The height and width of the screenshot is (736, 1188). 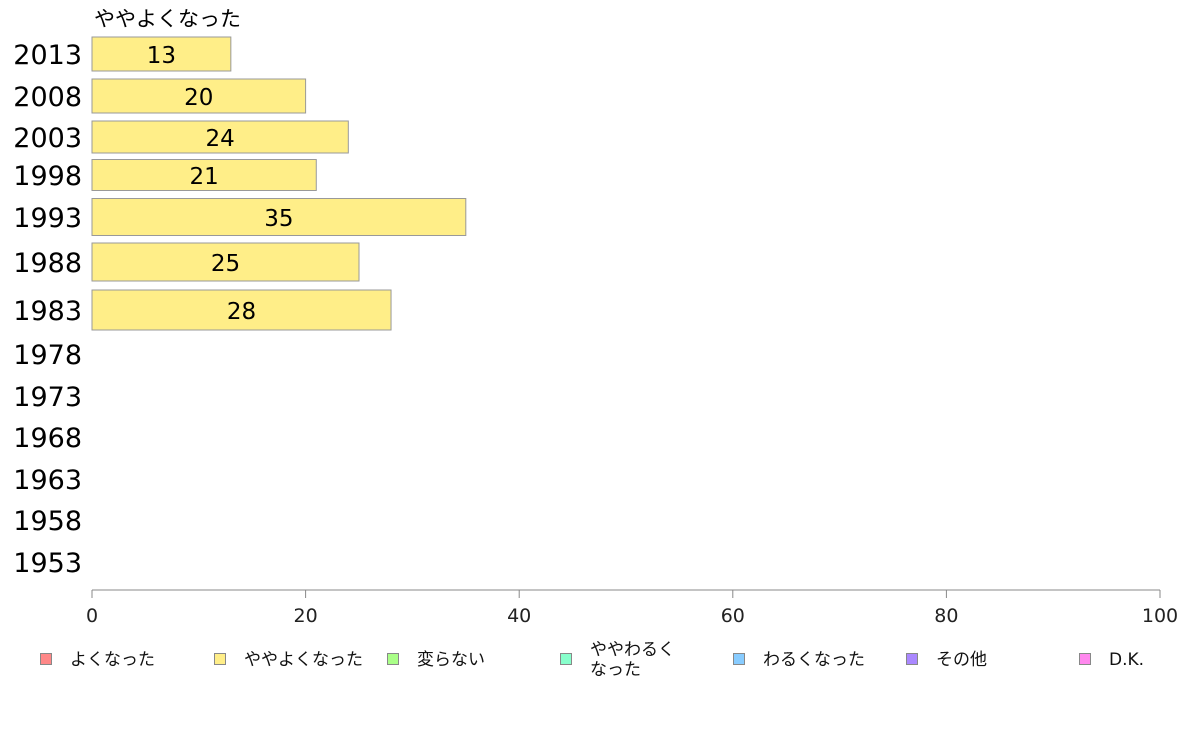 What do you see at coordinates (306, 616) in the screenshot?
I see `x-tick-label-20: 20` at bounding box center [306, 616].